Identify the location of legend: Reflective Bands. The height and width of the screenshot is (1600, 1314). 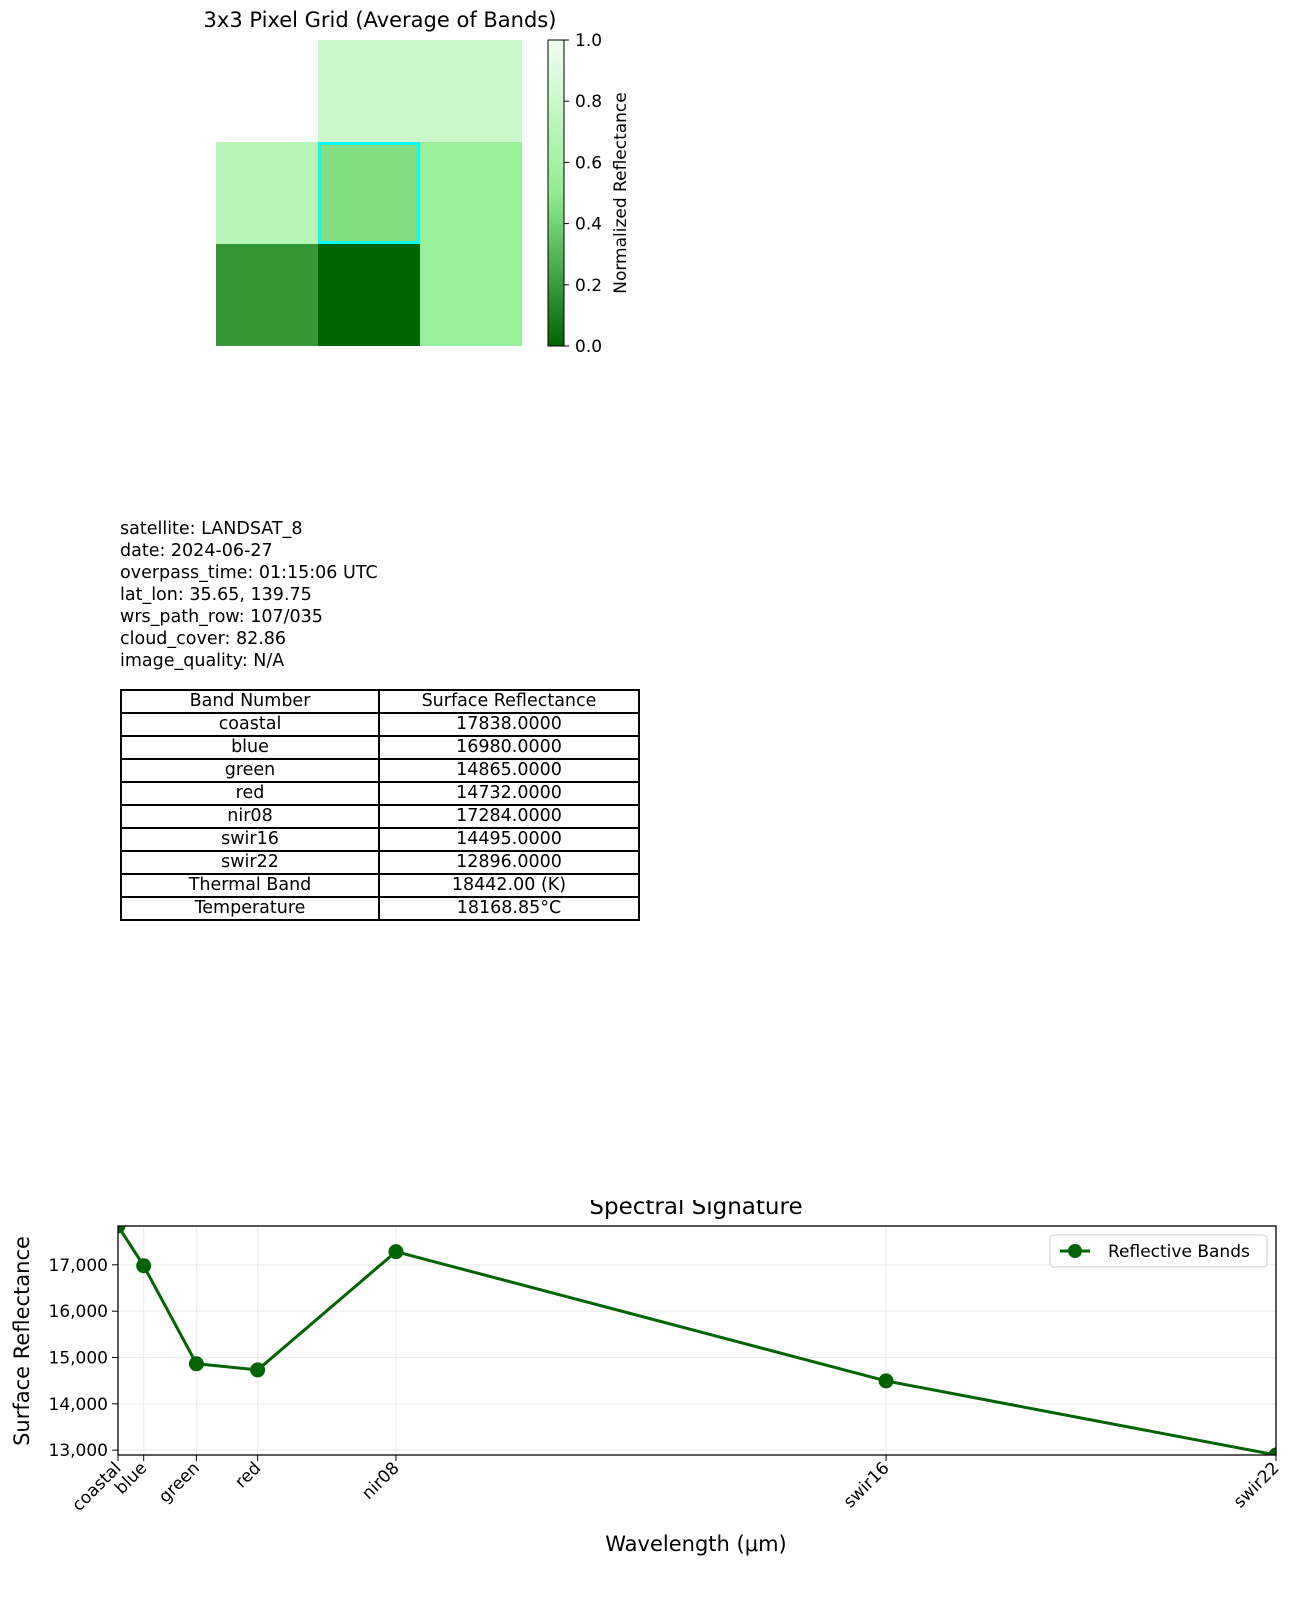
(1158, 1251).